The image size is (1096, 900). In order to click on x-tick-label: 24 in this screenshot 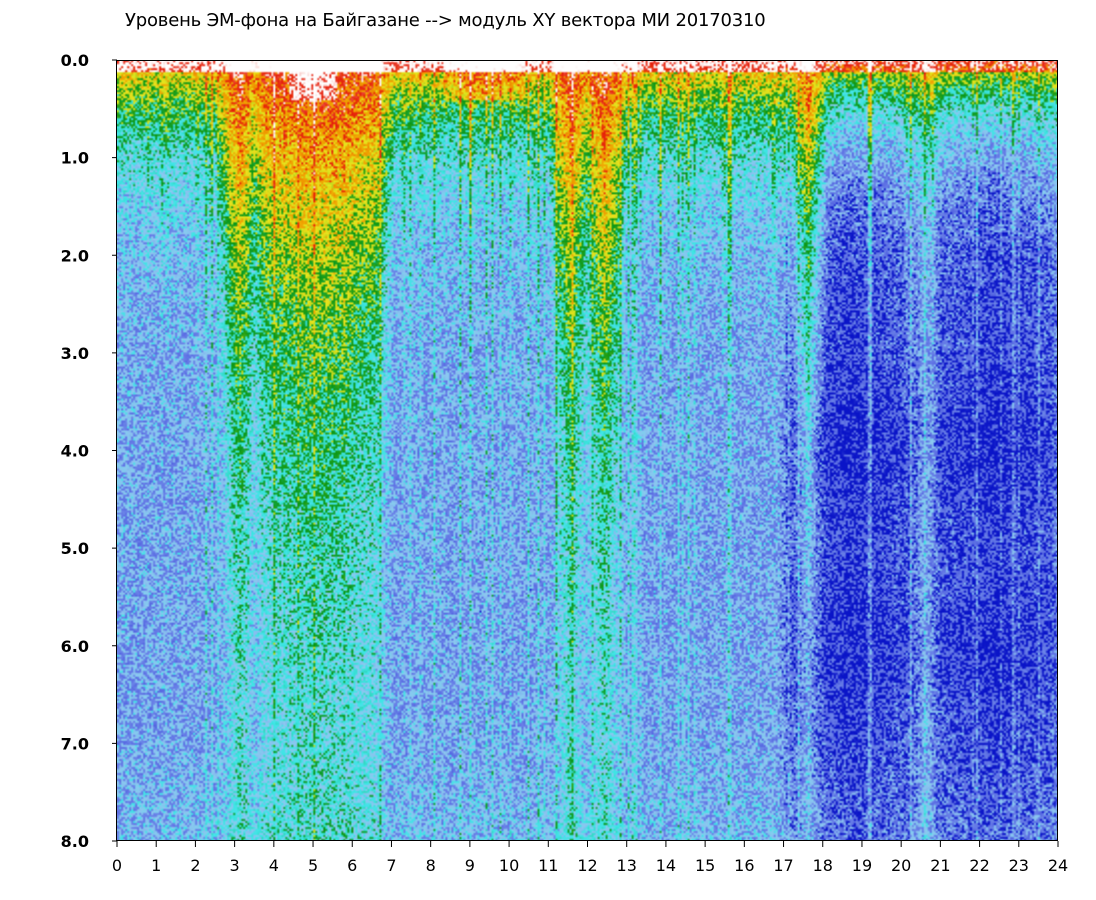, I will do `click(1058, 865)`.